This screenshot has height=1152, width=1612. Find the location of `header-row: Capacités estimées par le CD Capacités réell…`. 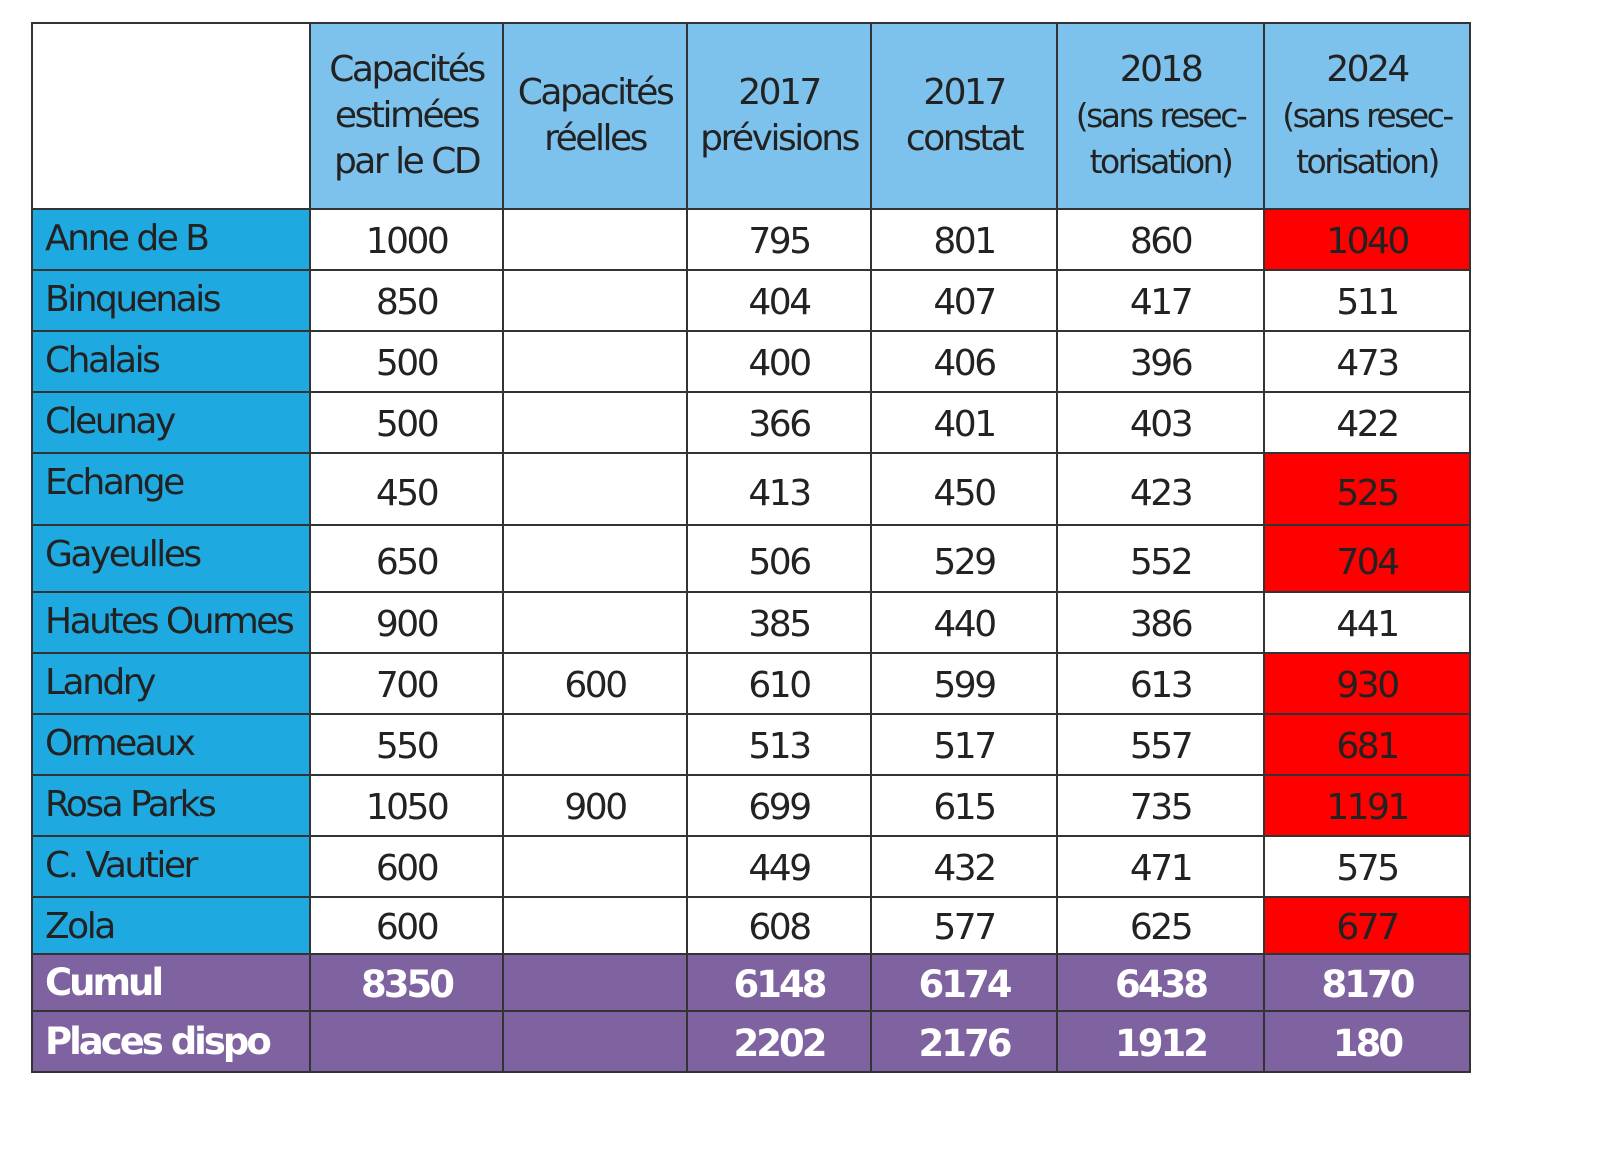

header-row: Capacités estimées par le CD Capacités réell… is located at coordinates (751, 116).